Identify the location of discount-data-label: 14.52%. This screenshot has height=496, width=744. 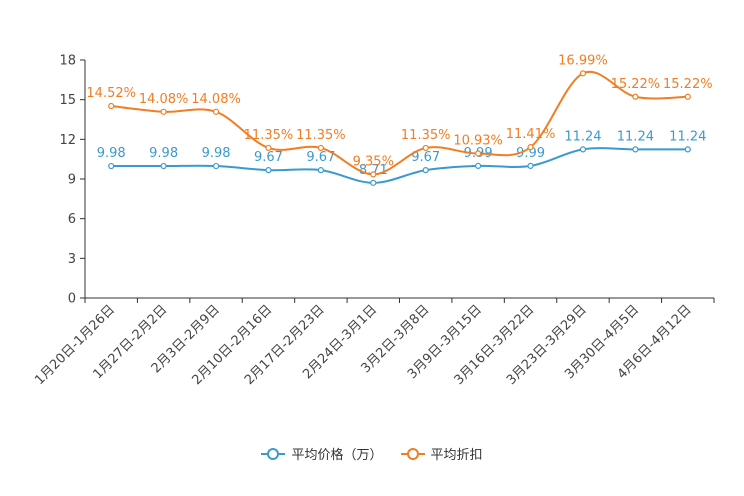
(111, 93).